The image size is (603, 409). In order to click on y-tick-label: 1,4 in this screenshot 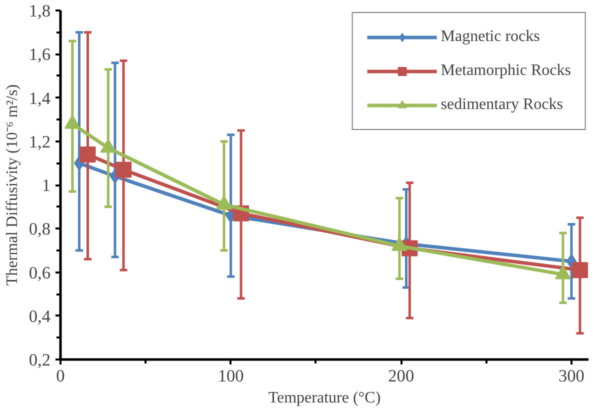, I will do `click(39, 98)`.